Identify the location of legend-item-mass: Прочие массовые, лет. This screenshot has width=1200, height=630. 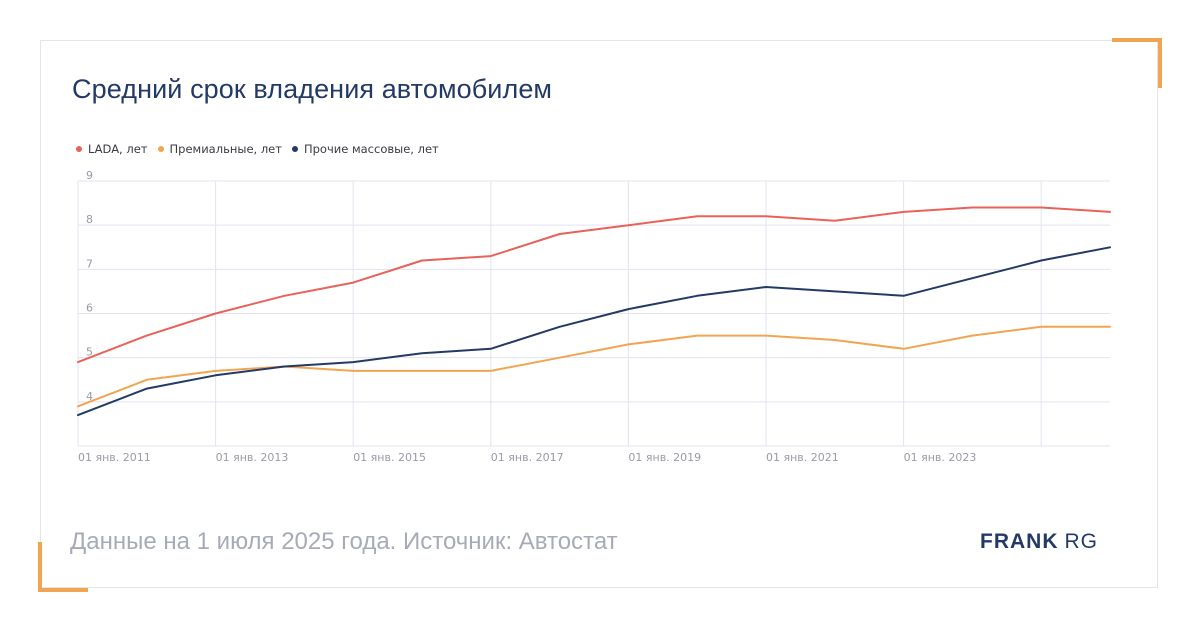
(365, 149).